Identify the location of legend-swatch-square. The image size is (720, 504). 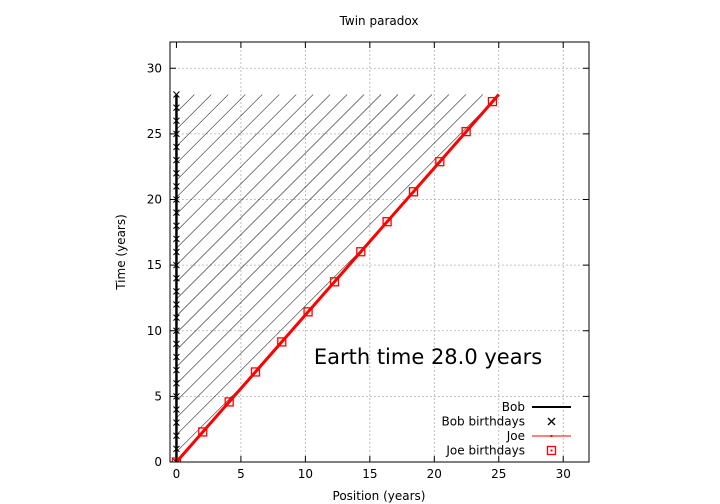
(551, 450).